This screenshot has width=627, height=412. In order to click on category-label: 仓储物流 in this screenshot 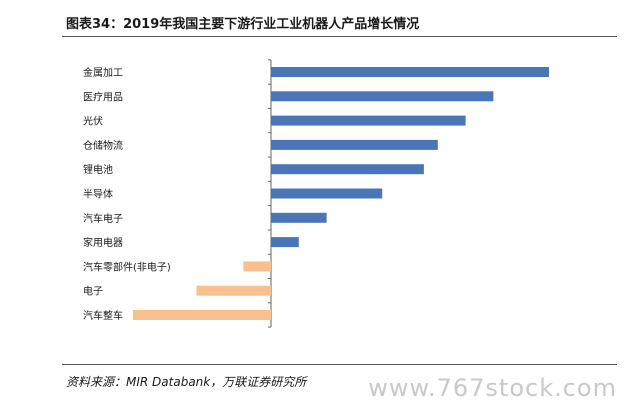, I will do `click(103, 145)`.